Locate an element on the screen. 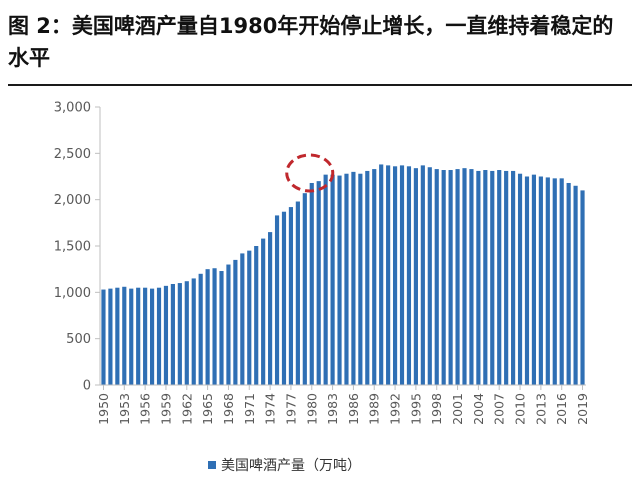 Image resolution: width=640 pixels, height=490 pixels. bar-1971 is located at coordinates (249, 317).